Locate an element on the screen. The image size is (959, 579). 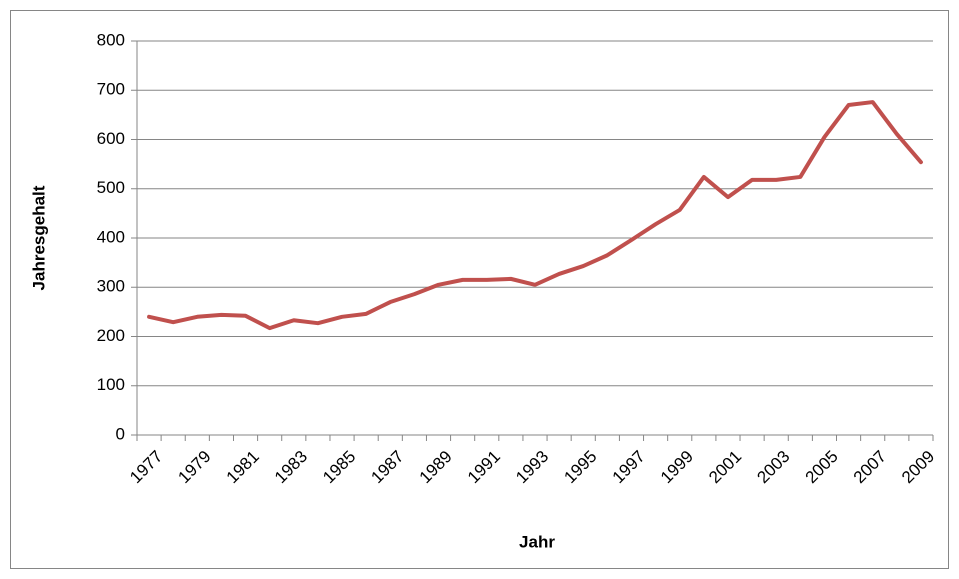
x-axis-title: Jahr is located at coordinates (537, 541).